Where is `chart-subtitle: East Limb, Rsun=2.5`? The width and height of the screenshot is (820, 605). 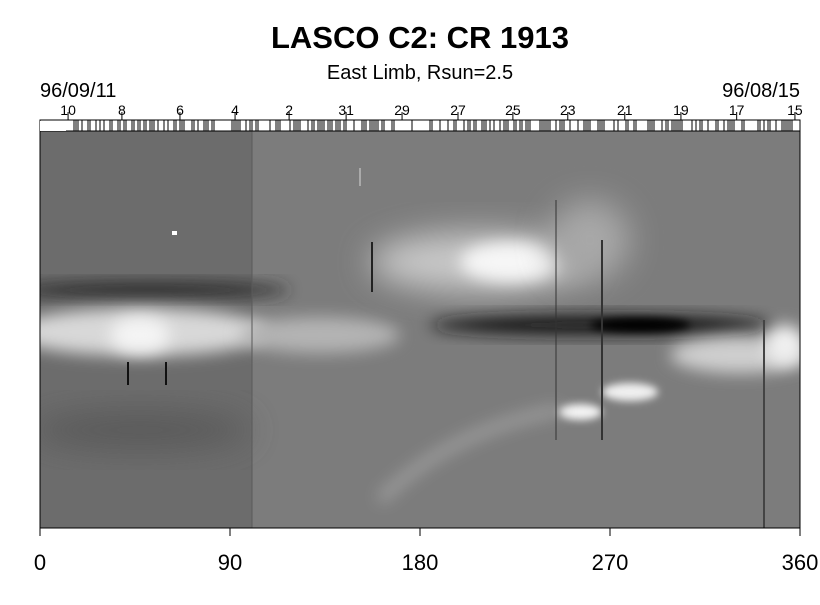 chart-subtitle: East Limb, Rsun=2.5 is located at coordinates (420, 73).